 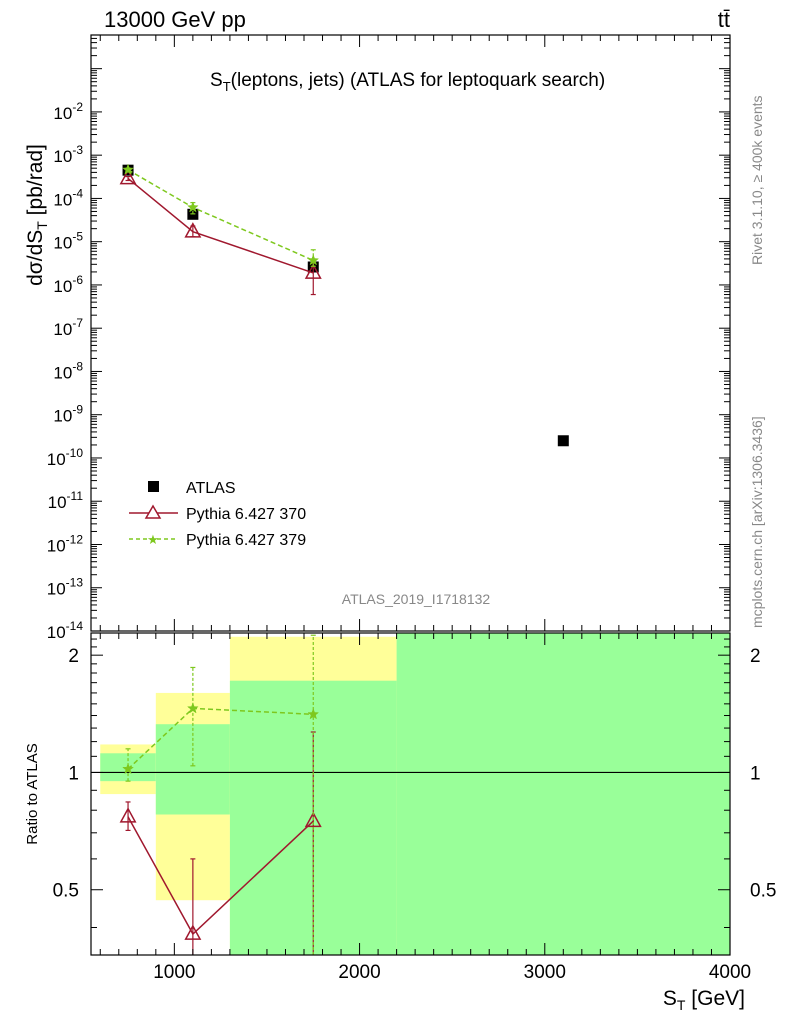 I want to click on mcplots-label: mcplots.cern.ch [arXiv:1306.3436], so click(x=757, y=522).